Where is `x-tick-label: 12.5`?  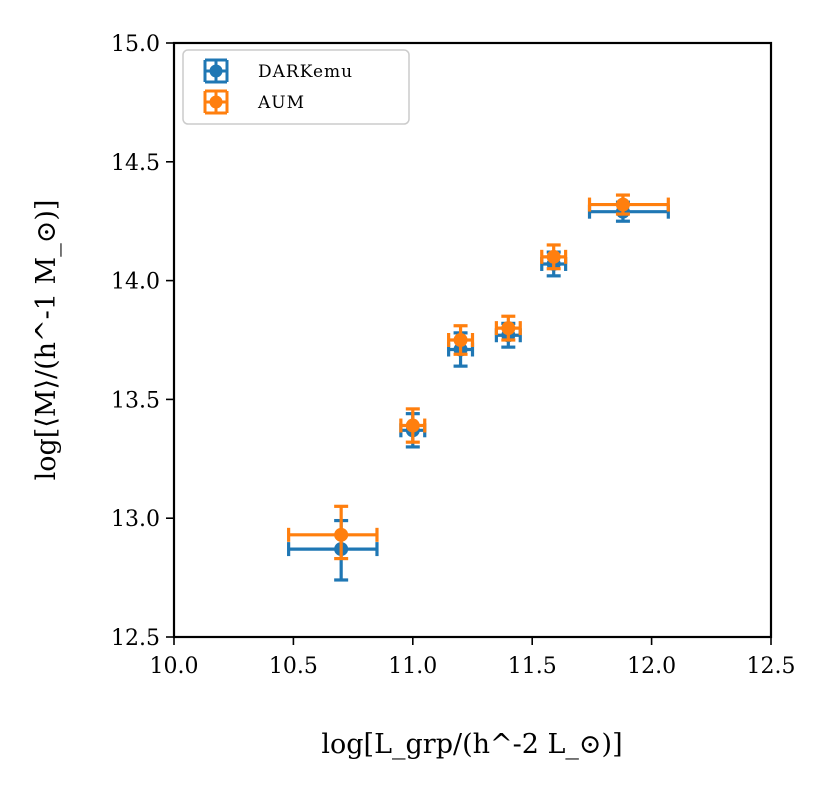
x-tick-label: 12.5 is located at coordinates (771, 666).